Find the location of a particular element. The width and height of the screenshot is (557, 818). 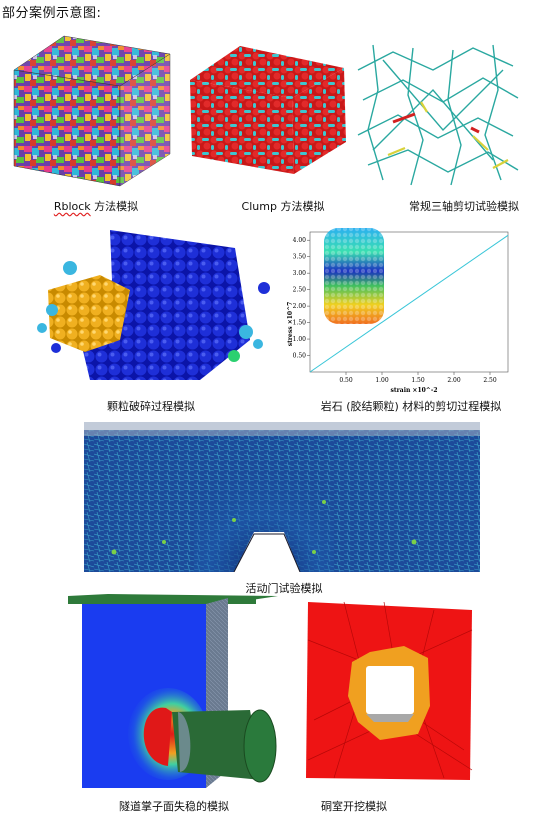

trapdoor-figure is located at coordinates (282, 497).